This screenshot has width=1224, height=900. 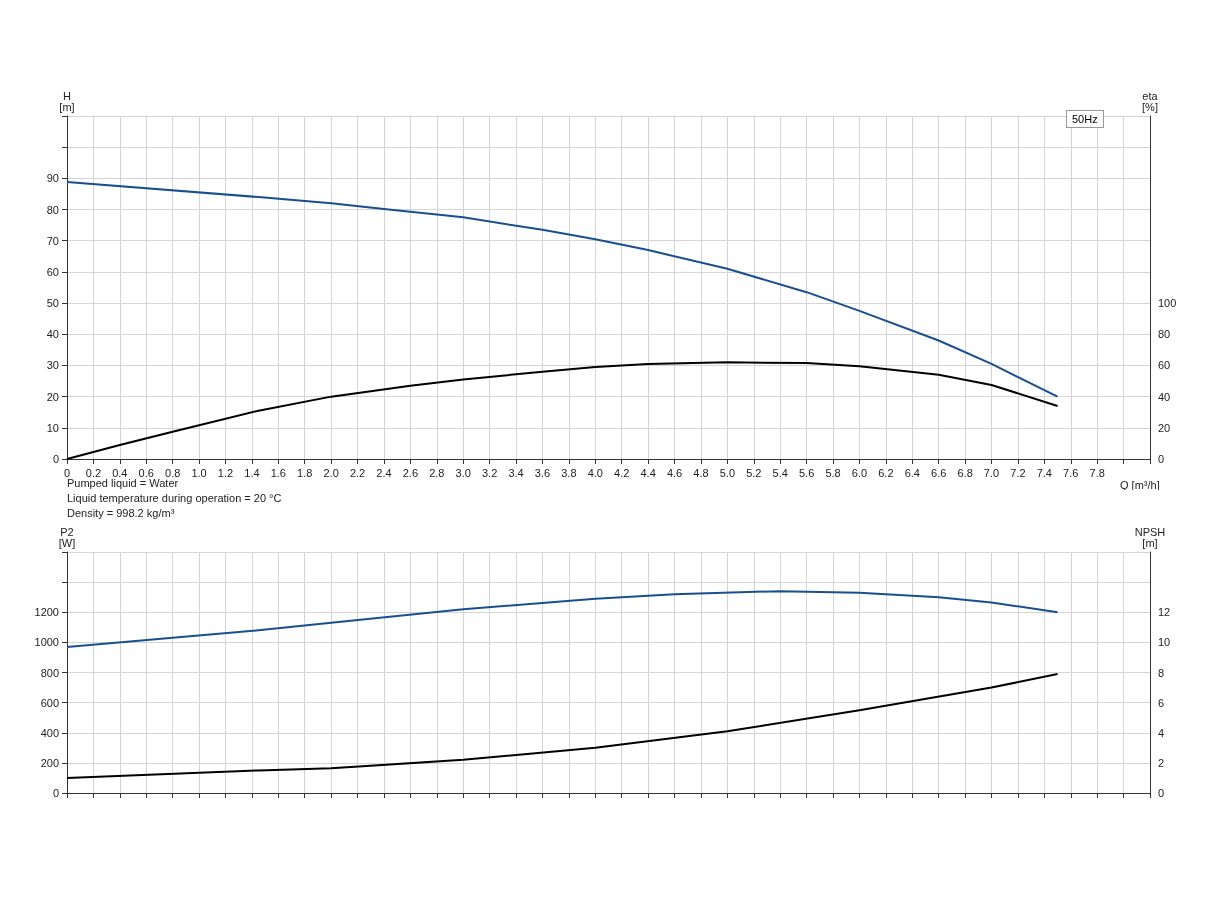 I want to click on y2-tick-label: 12, so click(x=1164, y=612).